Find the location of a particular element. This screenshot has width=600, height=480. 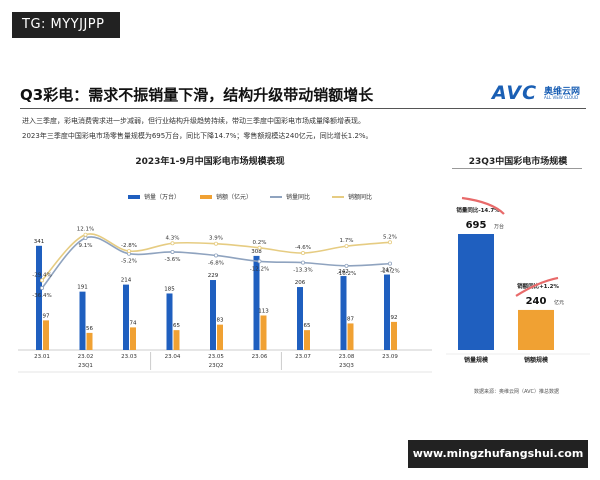

amount-yoy-label: -2.8% is located at coordinates (129, 246).